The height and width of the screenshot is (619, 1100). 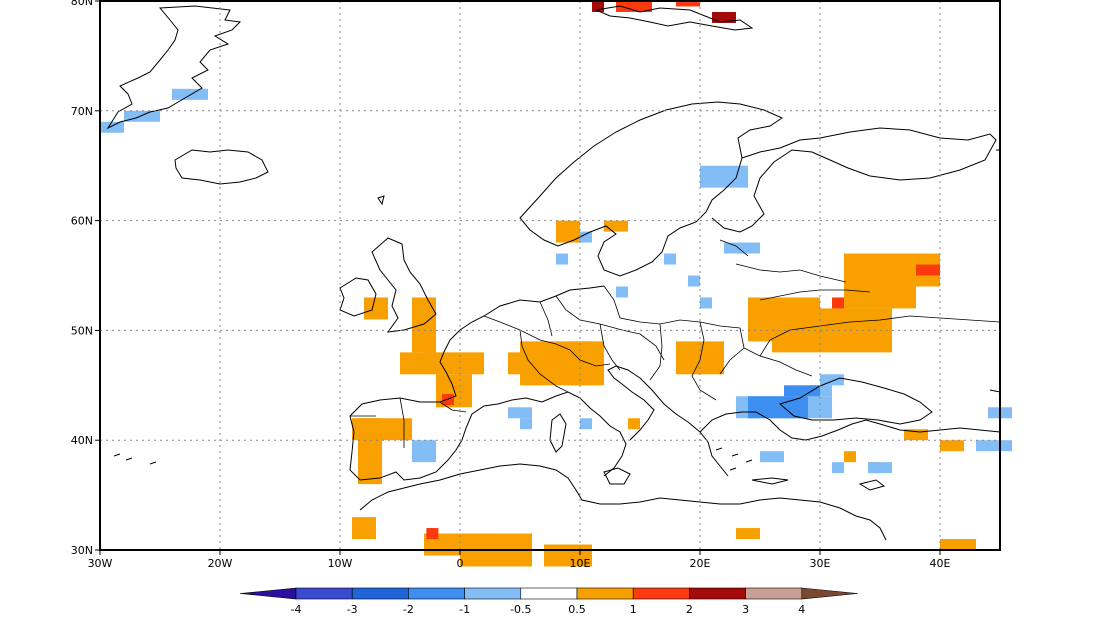 What do you see at coordinates (580, 563) in the screenshot?
I see `lon-tick-label: 10E` at bounding box center [580, 563].